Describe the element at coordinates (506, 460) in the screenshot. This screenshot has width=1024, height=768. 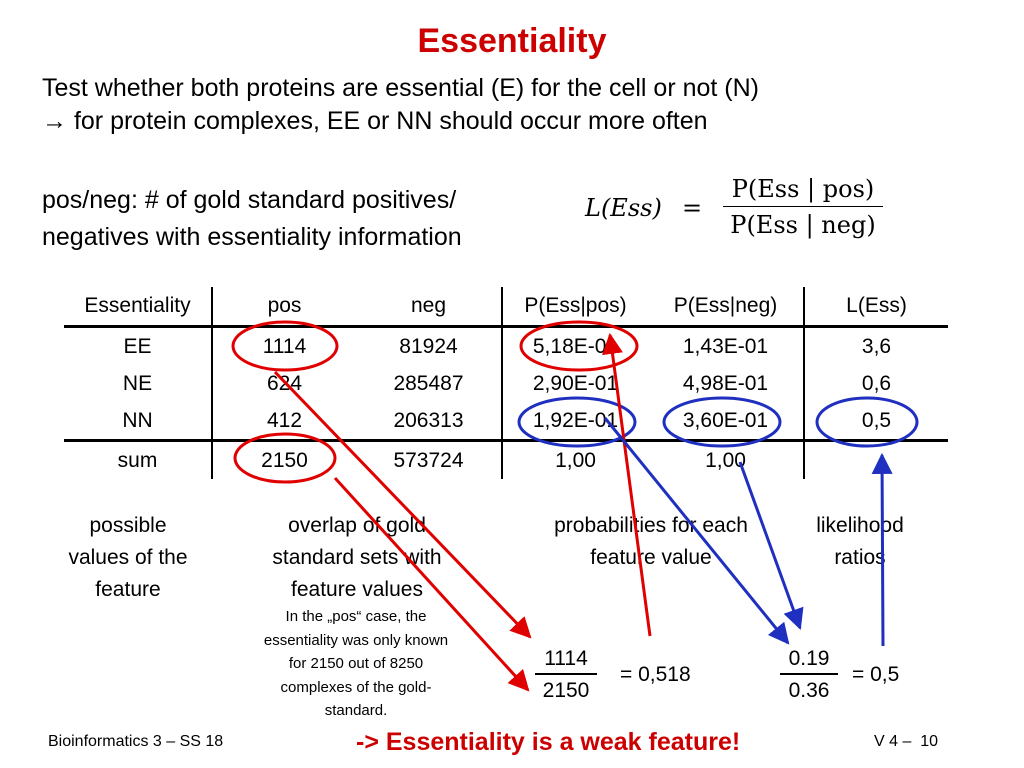
I see `table-sum-row: sum 2150 573724 1,00 1,00` at that location.